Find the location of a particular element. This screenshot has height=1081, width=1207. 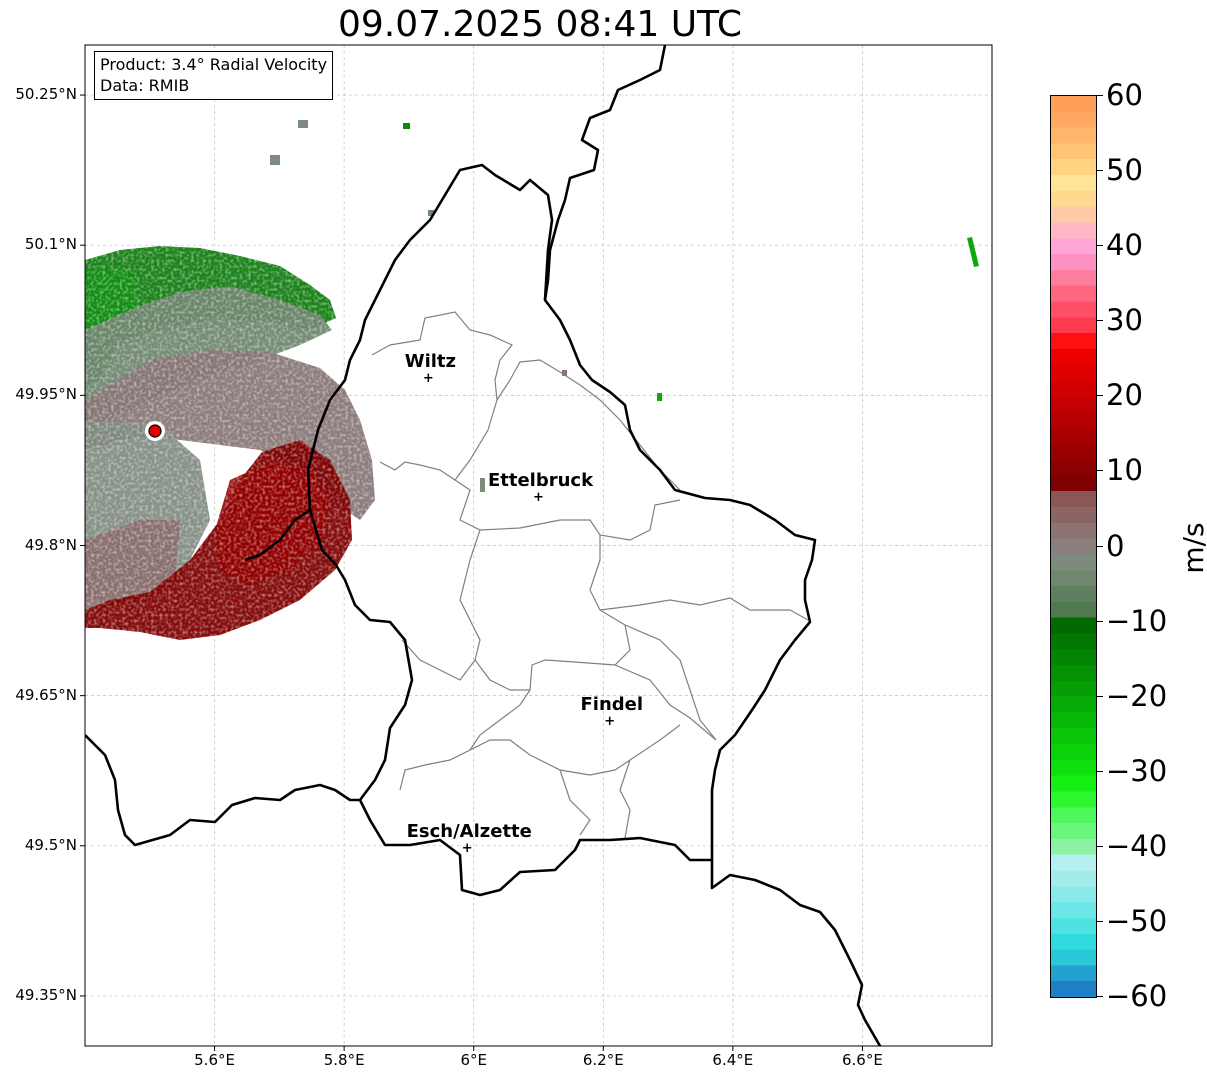

lon-tick-marks is located at coordinates (538, 1048).